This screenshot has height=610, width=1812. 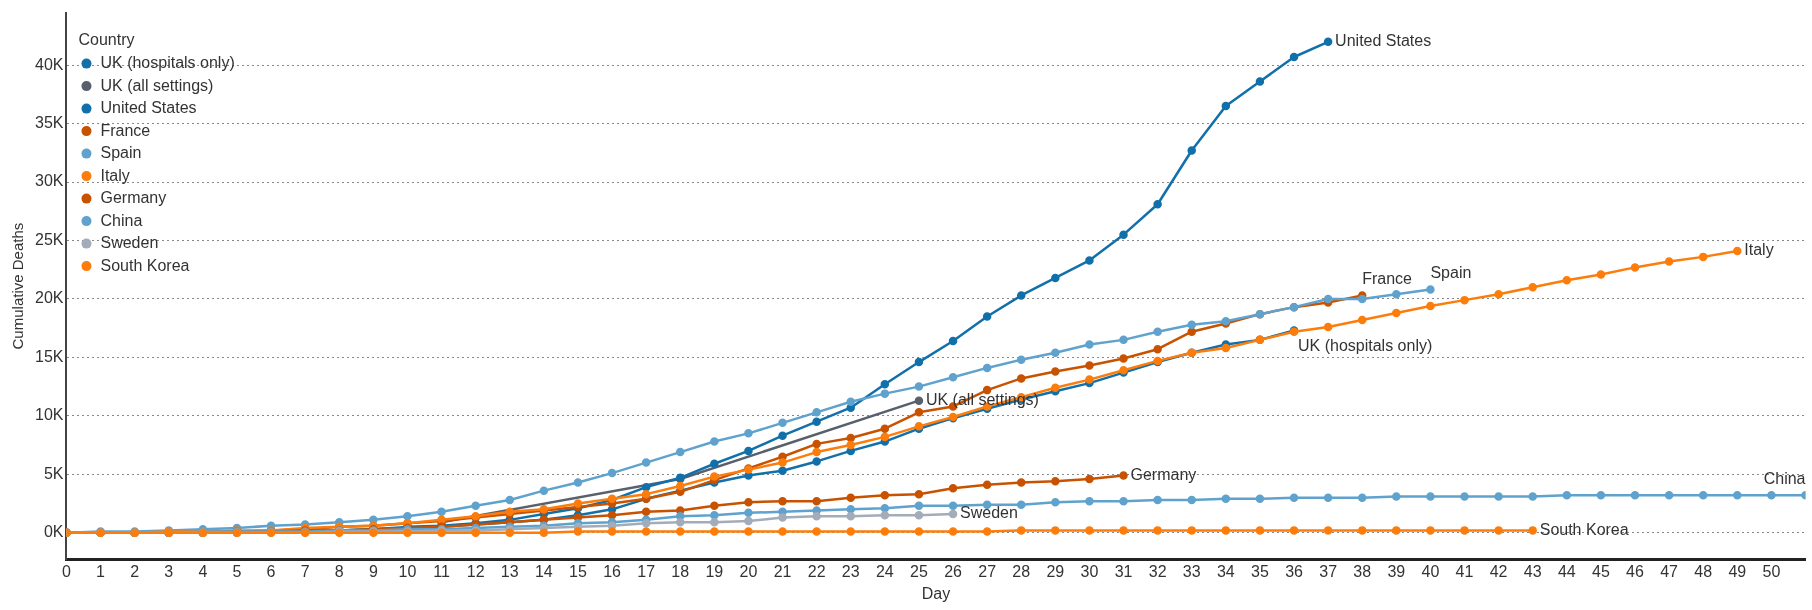 I want to click on x-tick-label: 6, so click(x=271, y=571).